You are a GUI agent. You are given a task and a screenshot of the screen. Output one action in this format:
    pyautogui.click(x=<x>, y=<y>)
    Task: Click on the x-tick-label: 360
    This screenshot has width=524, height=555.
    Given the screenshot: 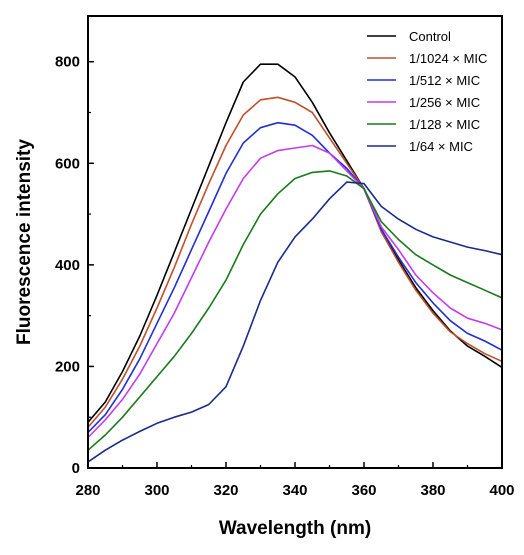 What is the action you would take?
    pyautogui.click(x=363, y=490)
    